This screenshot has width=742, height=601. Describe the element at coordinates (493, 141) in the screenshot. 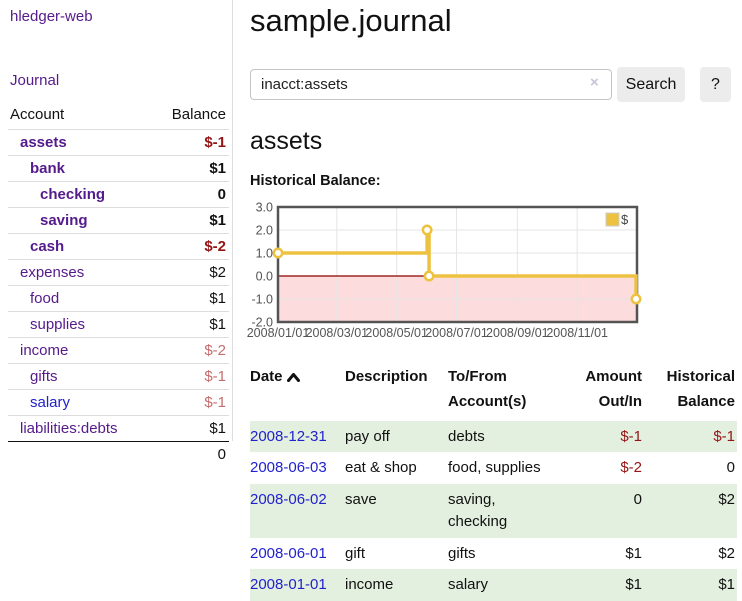

I see `account-heading: assets` at that location.